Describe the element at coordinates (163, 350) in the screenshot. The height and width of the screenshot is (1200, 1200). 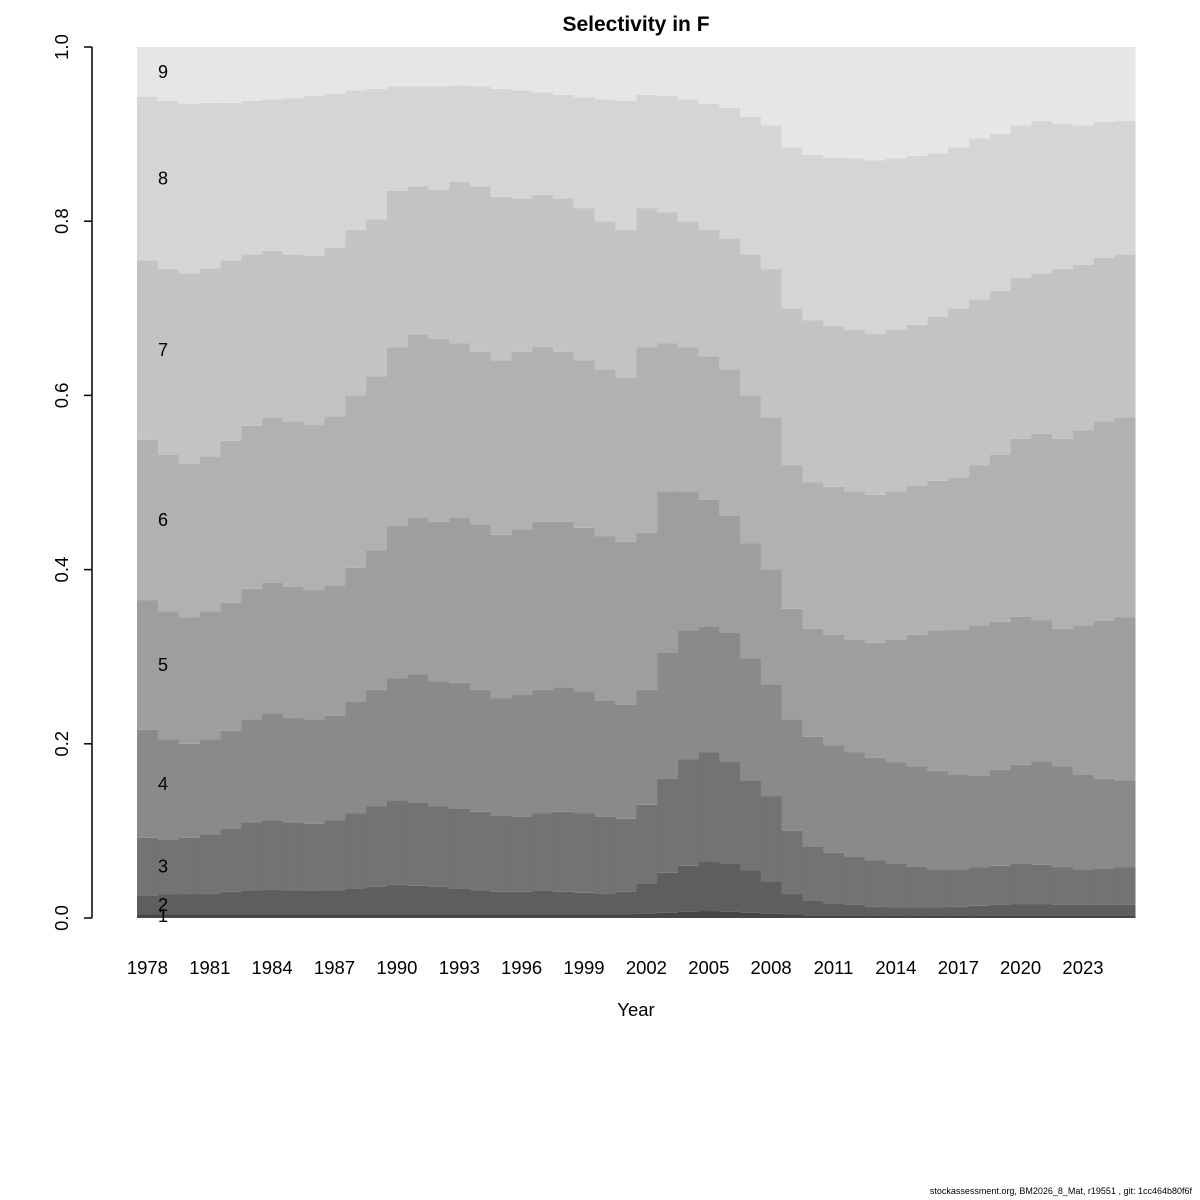
I see `age-band-label-7: 7` at that location.